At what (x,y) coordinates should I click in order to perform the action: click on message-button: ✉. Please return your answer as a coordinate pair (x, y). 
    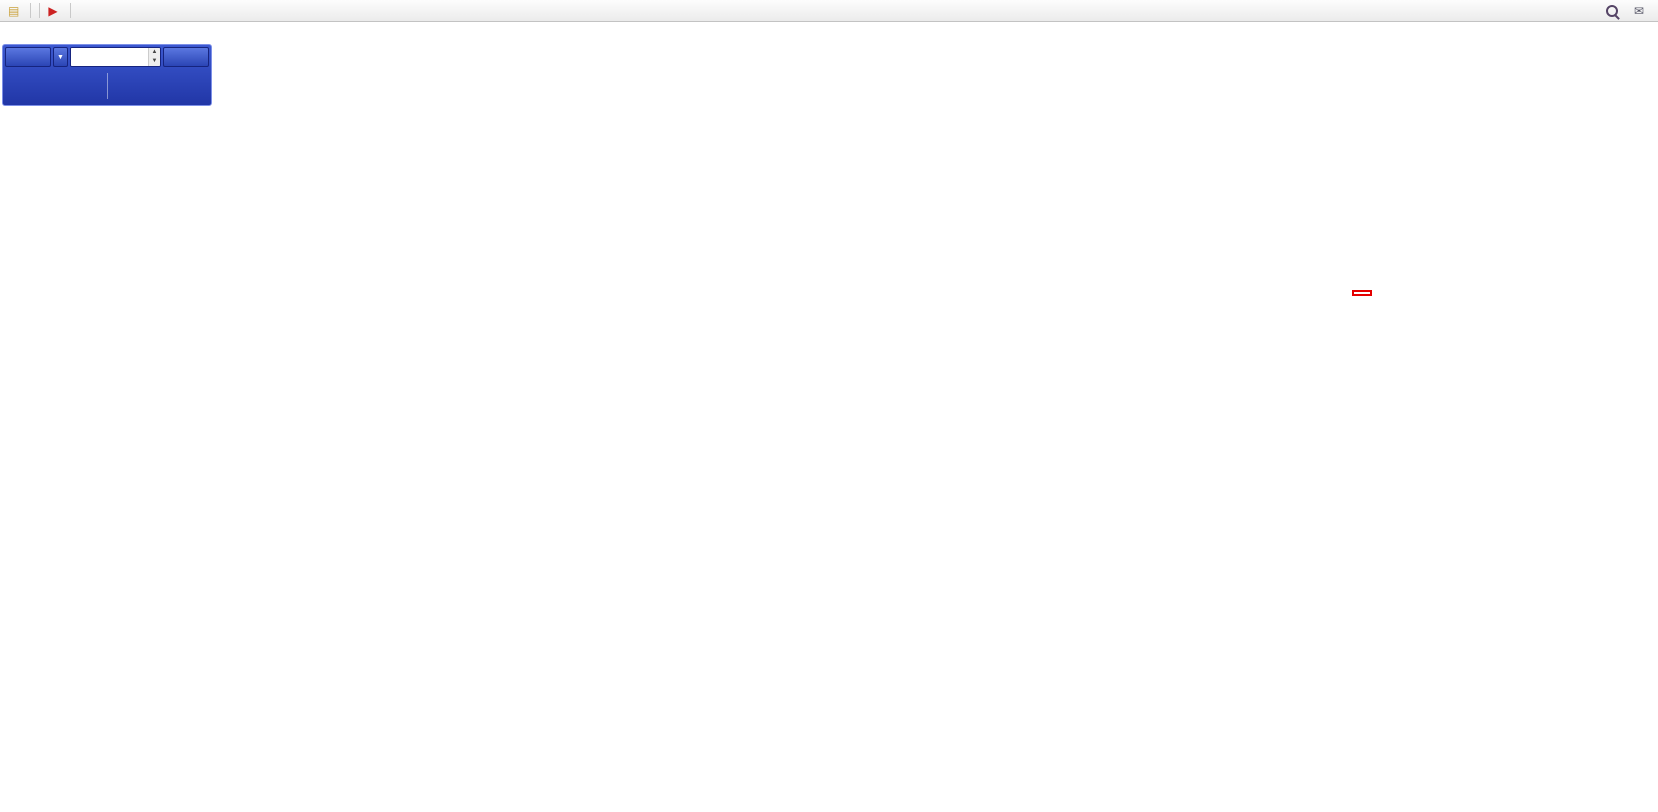
    Looking at the image, I should click on (1639, 10).